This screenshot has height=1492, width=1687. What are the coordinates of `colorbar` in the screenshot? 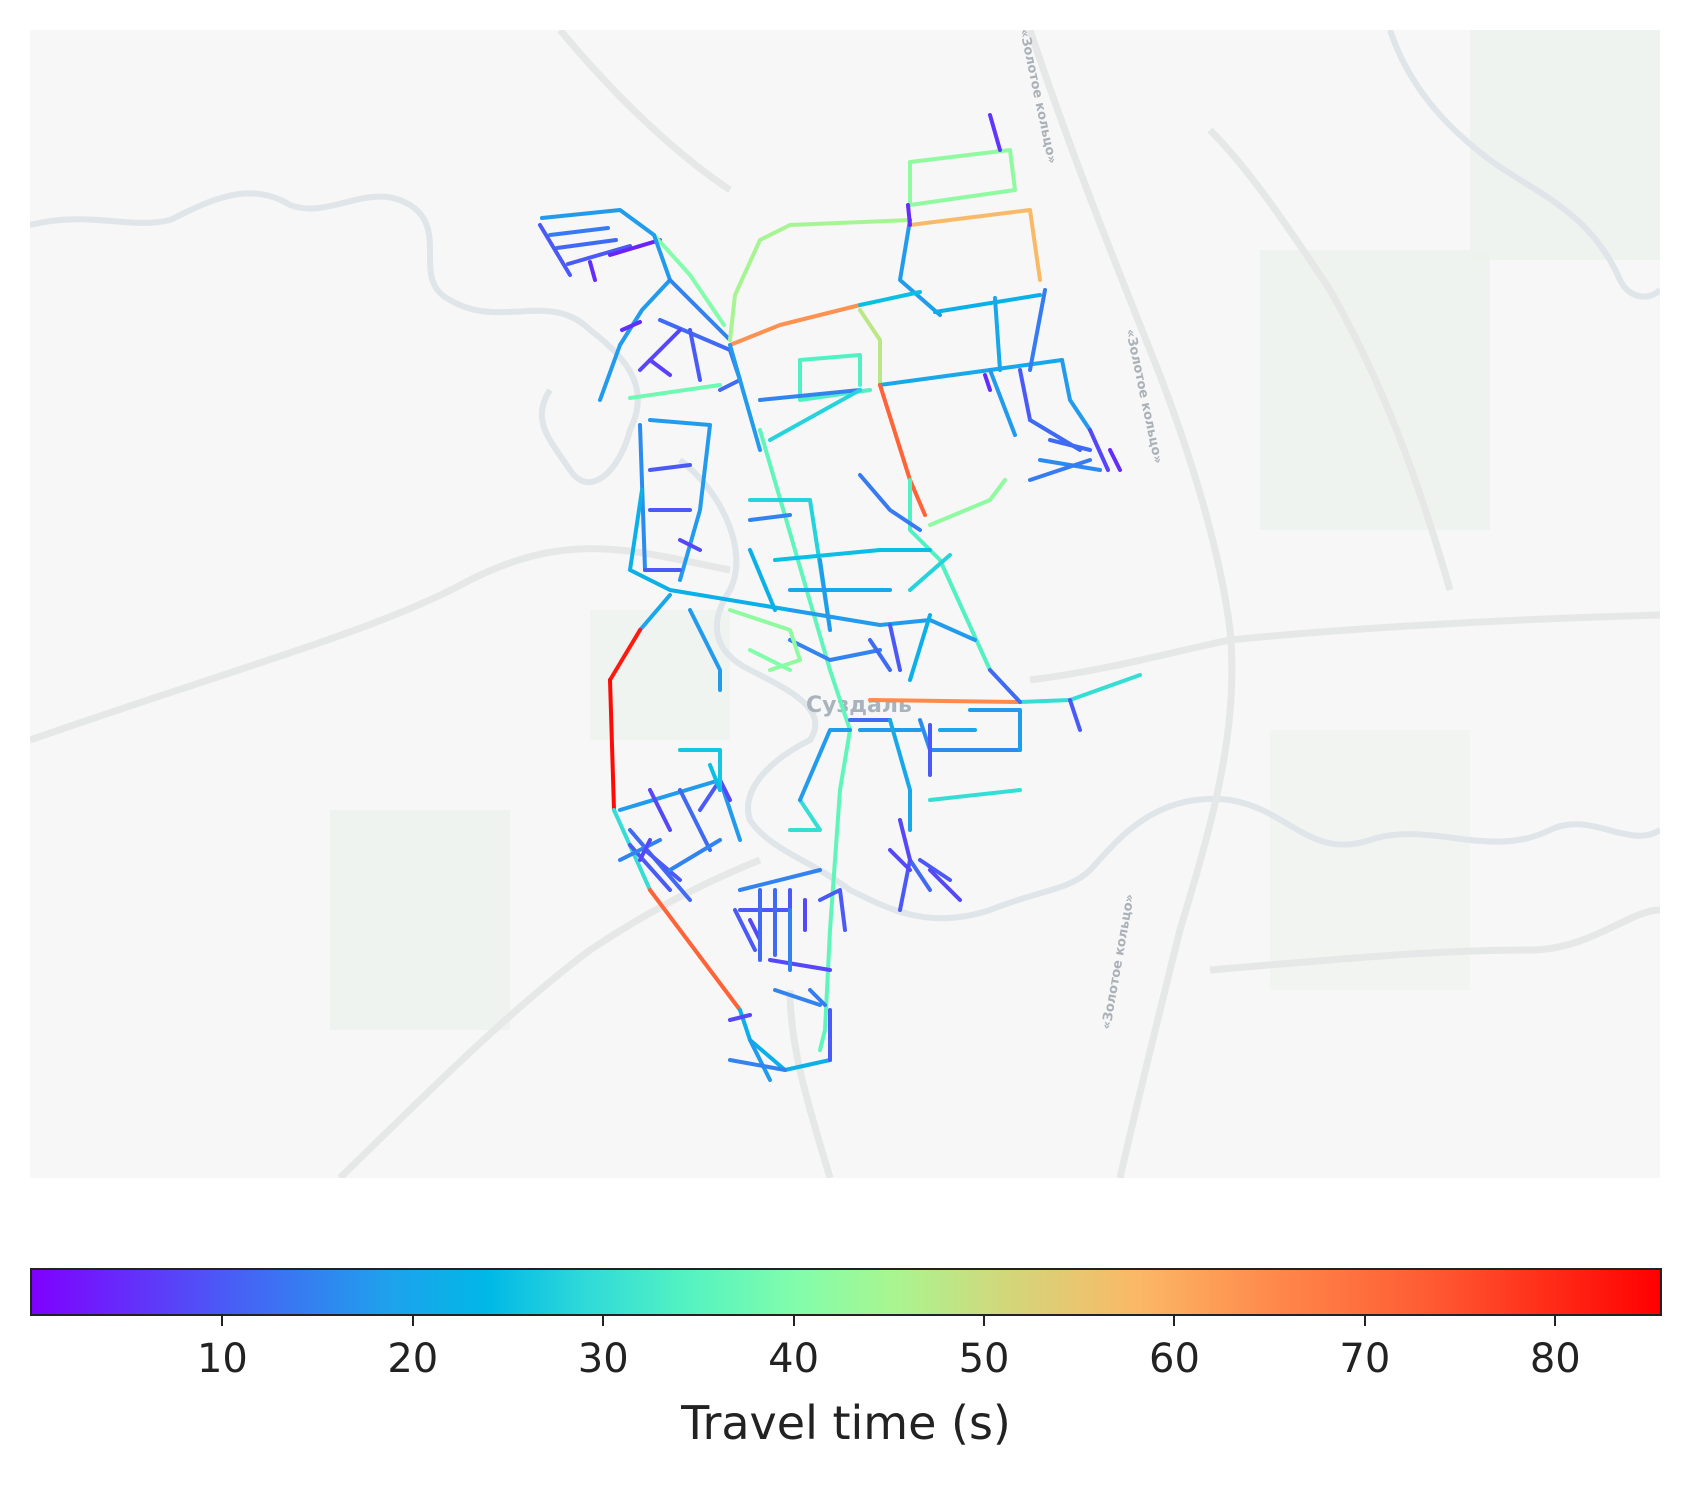 It's located at (846, 1293).